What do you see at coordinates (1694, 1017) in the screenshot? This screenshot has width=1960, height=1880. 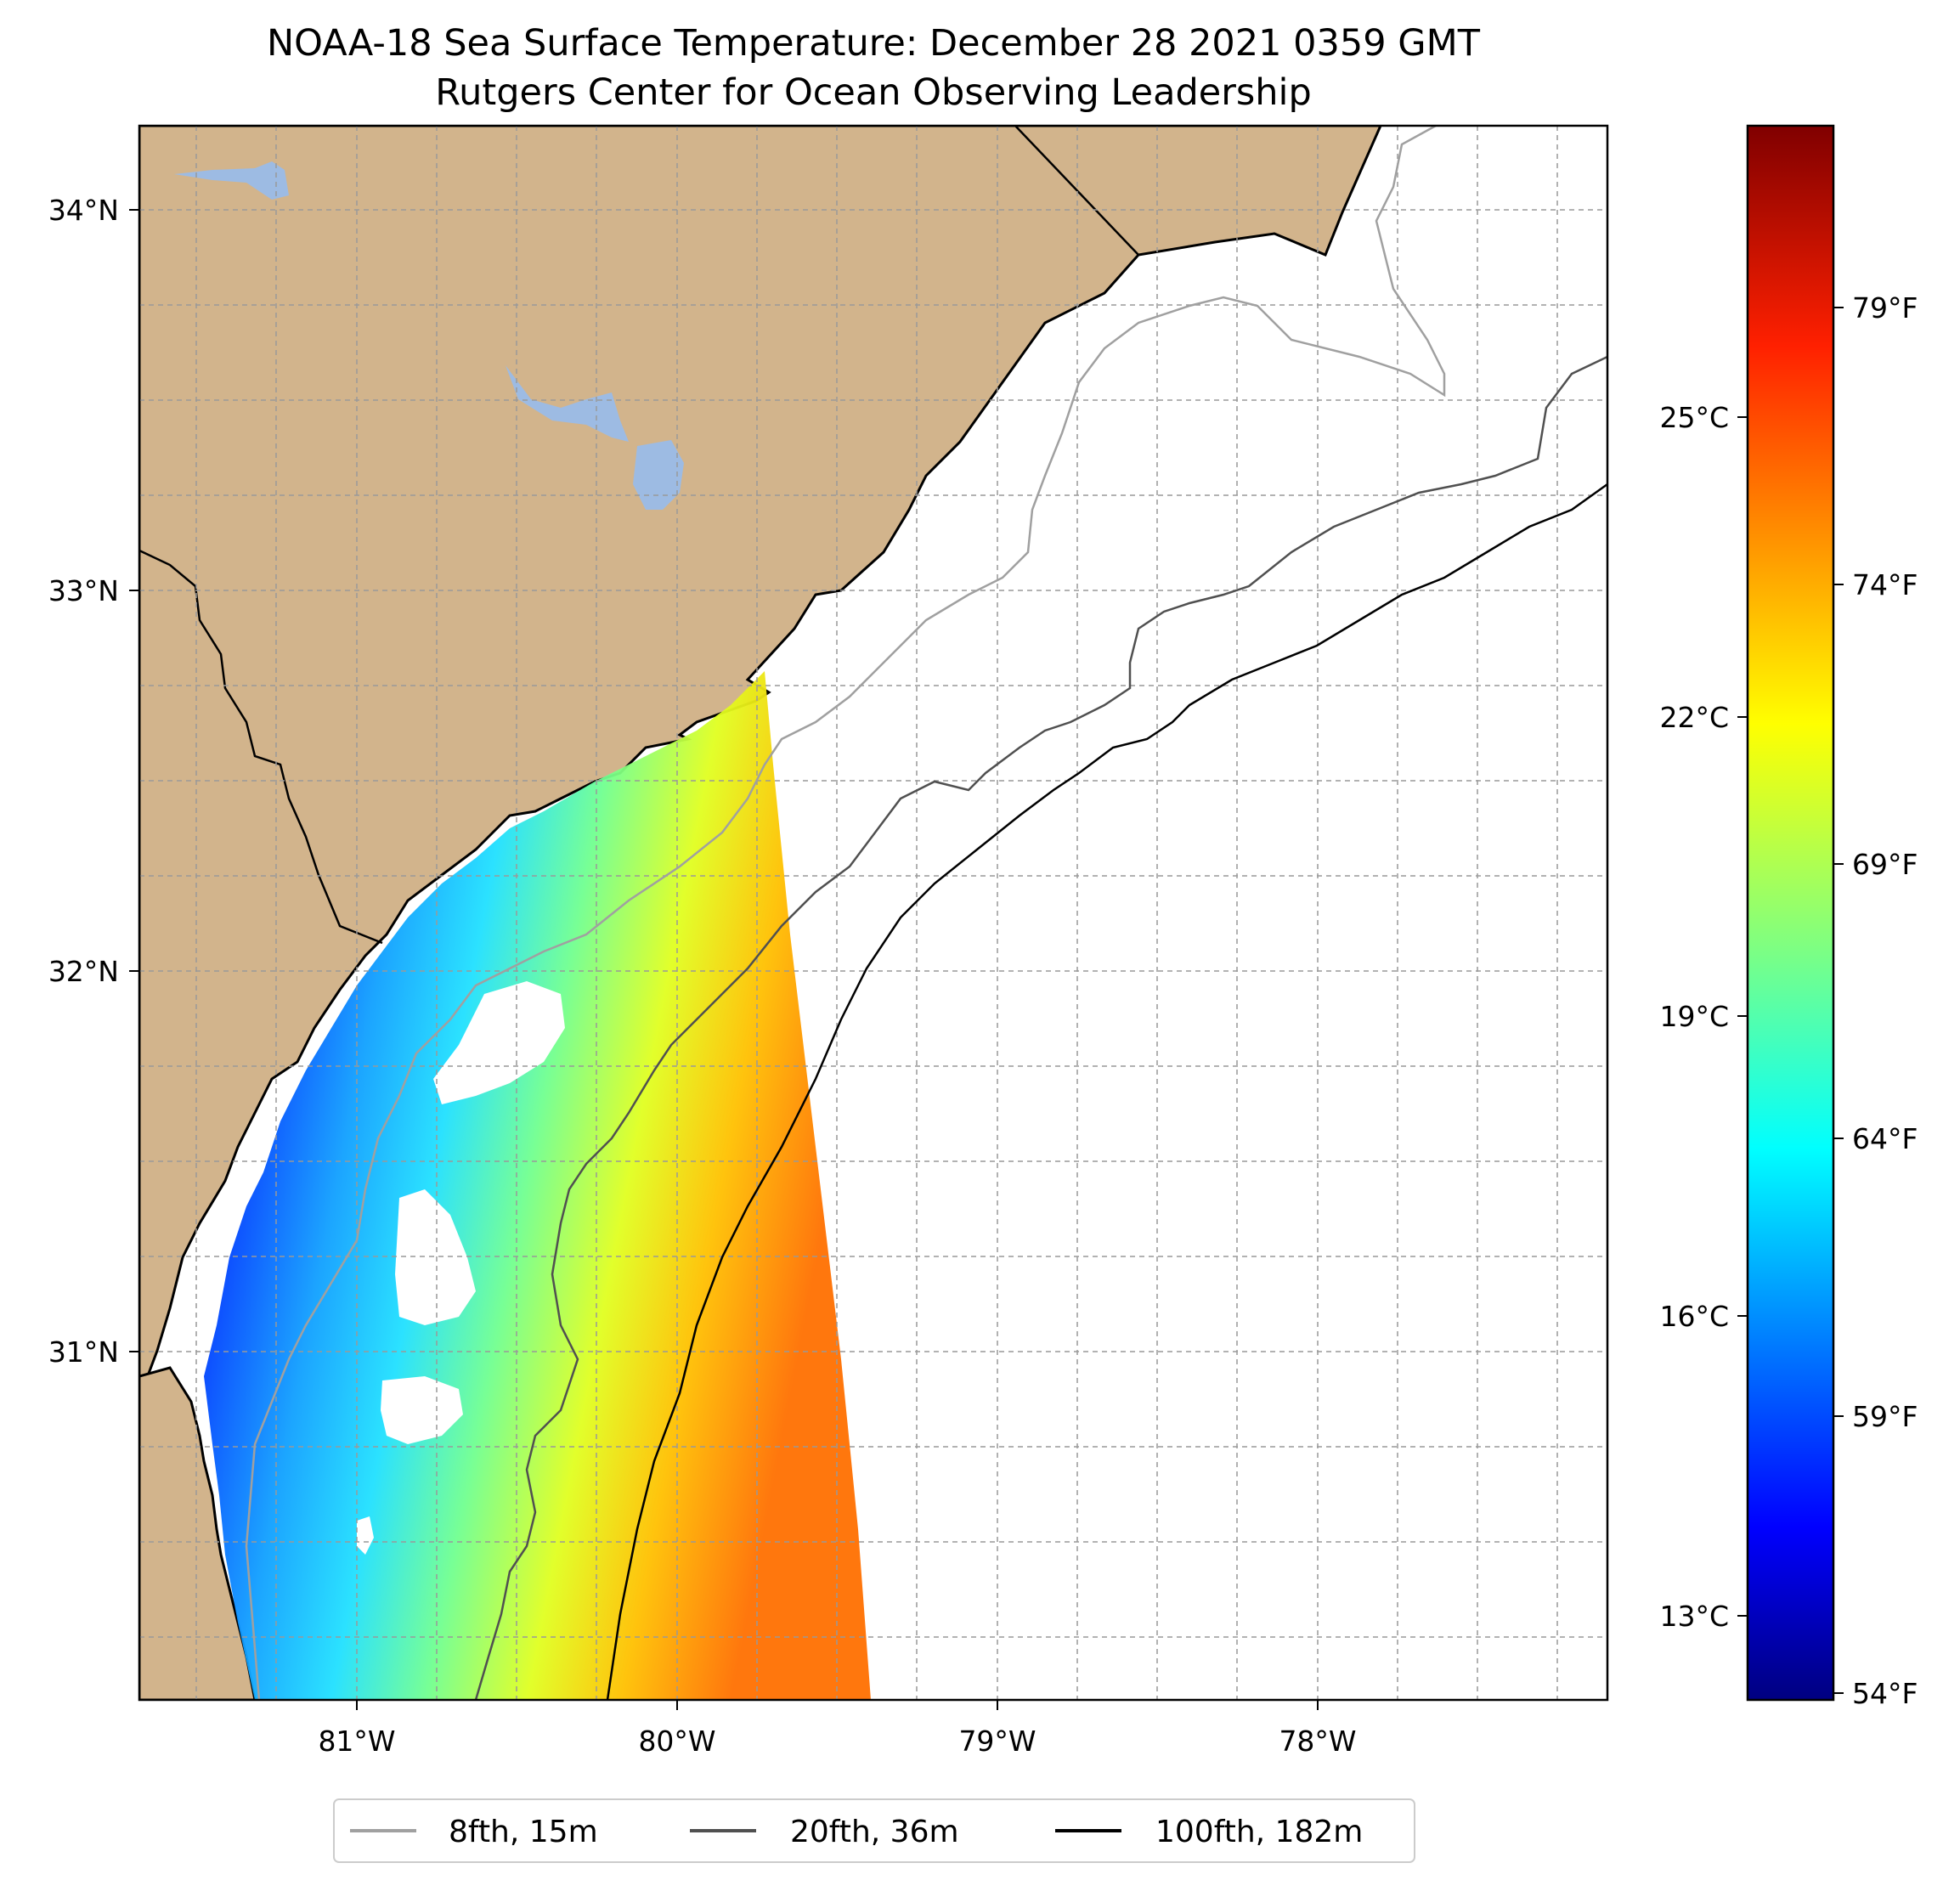 I see `colorbar-c-label: 19°C` at bounding box center [1694, 1017].